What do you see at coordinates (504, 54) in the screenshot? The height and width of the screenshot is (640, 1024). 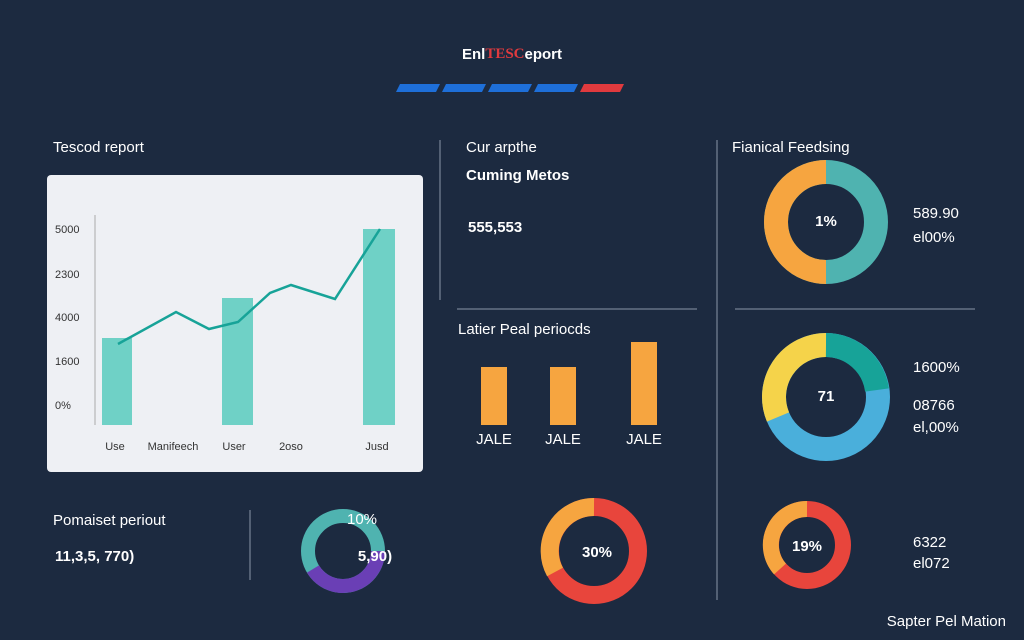 I see `title-part: TESC` at bounding box center [504, 54].